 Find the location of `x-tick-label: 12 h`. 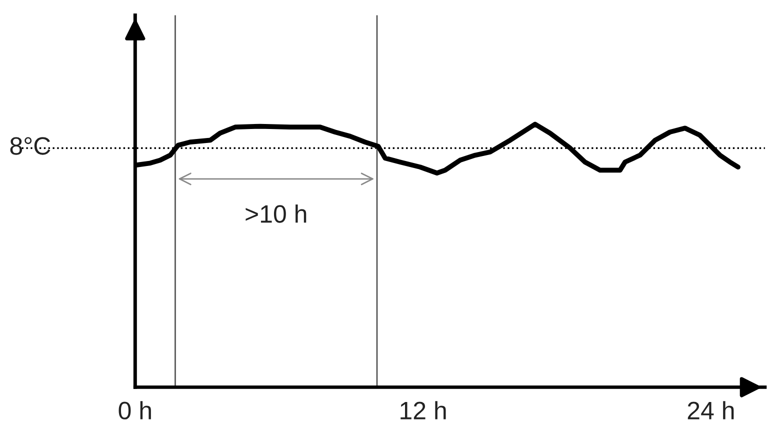

x-tick-label: 12 h is located at coordinates (423, 410).